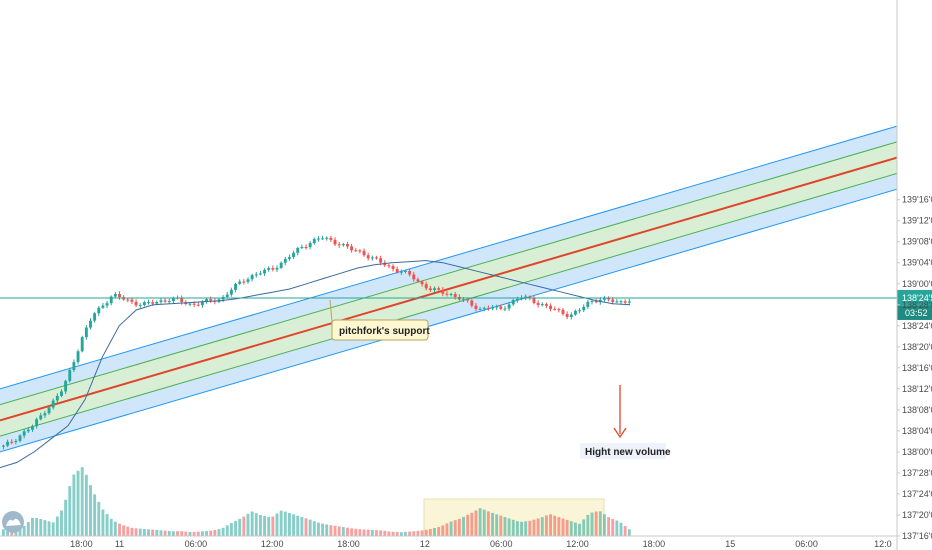  Describe the element at coordinates (914, 312) in the screenshot. I see `countdown-box` at that location.